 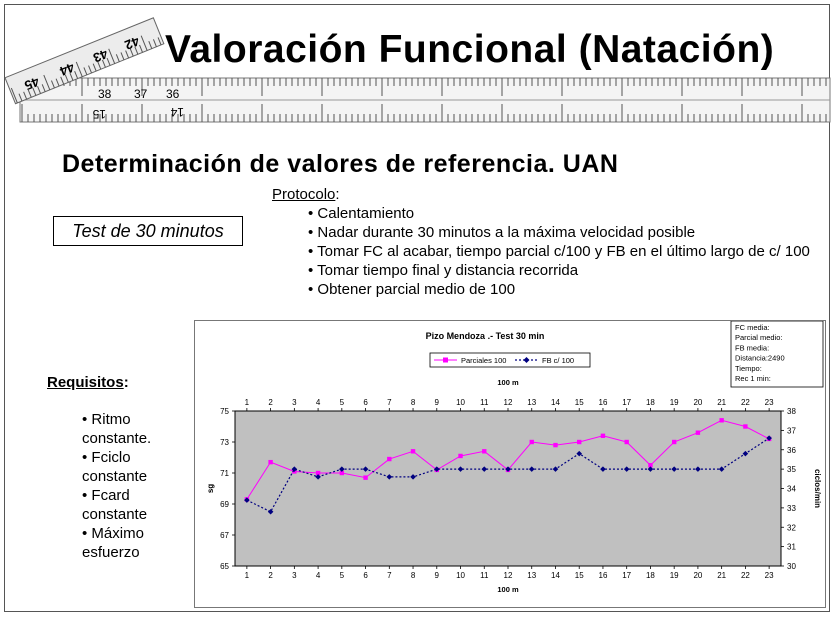 I want to click on ruler-number: 14, so click(x=177, y=112).